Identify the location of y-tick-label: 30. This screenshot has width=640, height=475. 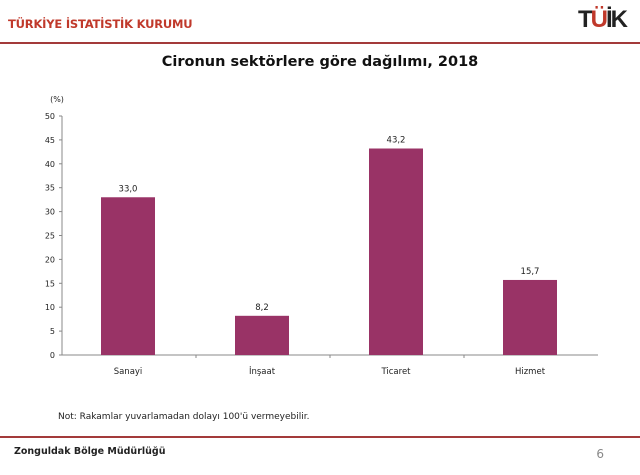
(50, 212).